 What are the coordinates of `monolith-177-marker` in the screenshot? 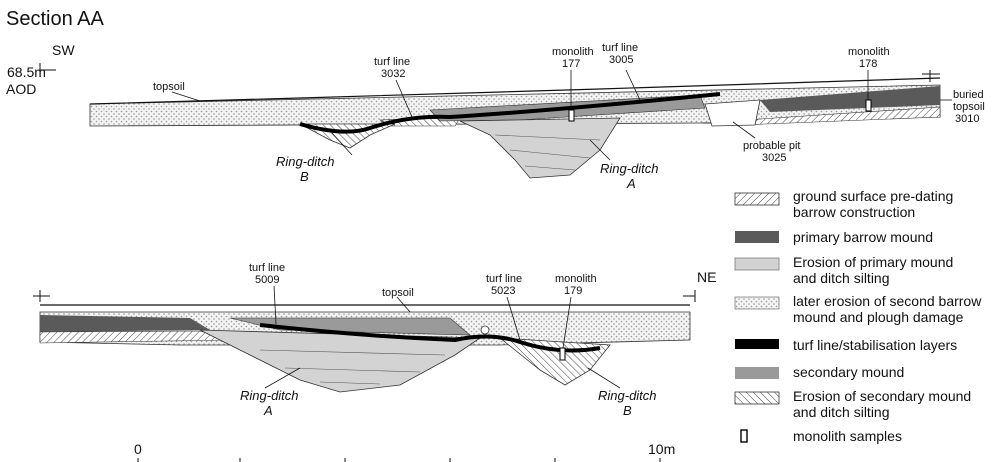 It's located at (571, 115).